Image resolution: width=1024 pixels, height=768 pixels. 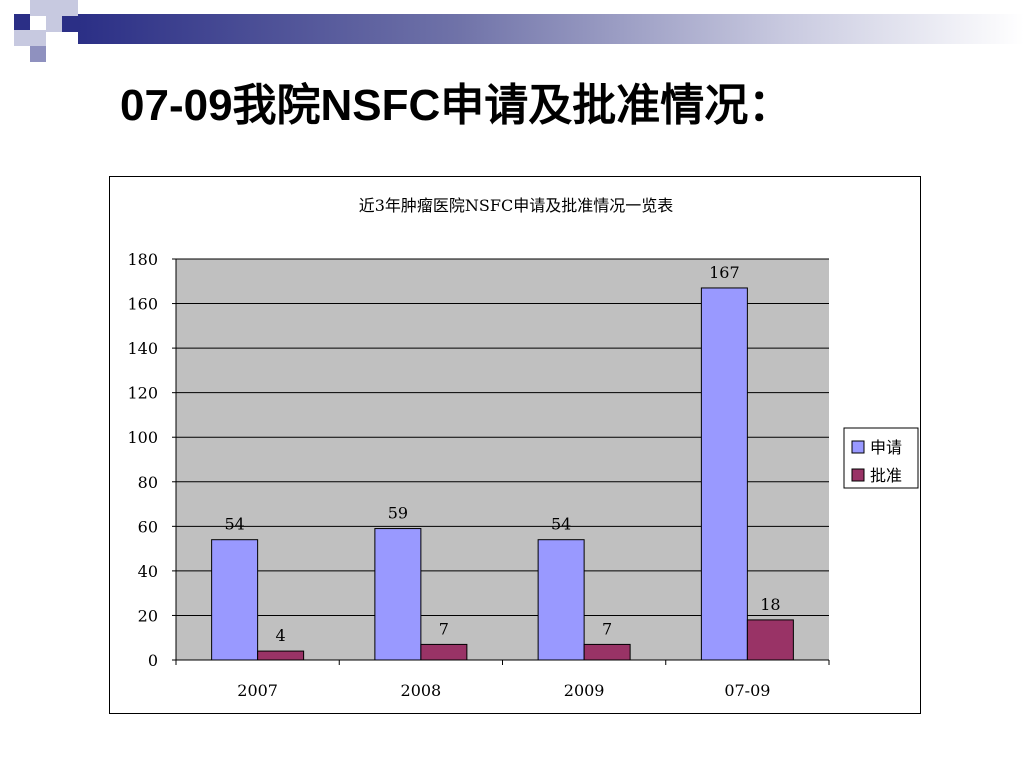 What do you see at coordinates (421, 690) in the screenshot?
I see `x-tick-label: 2008` at bounding box center [421, 690].